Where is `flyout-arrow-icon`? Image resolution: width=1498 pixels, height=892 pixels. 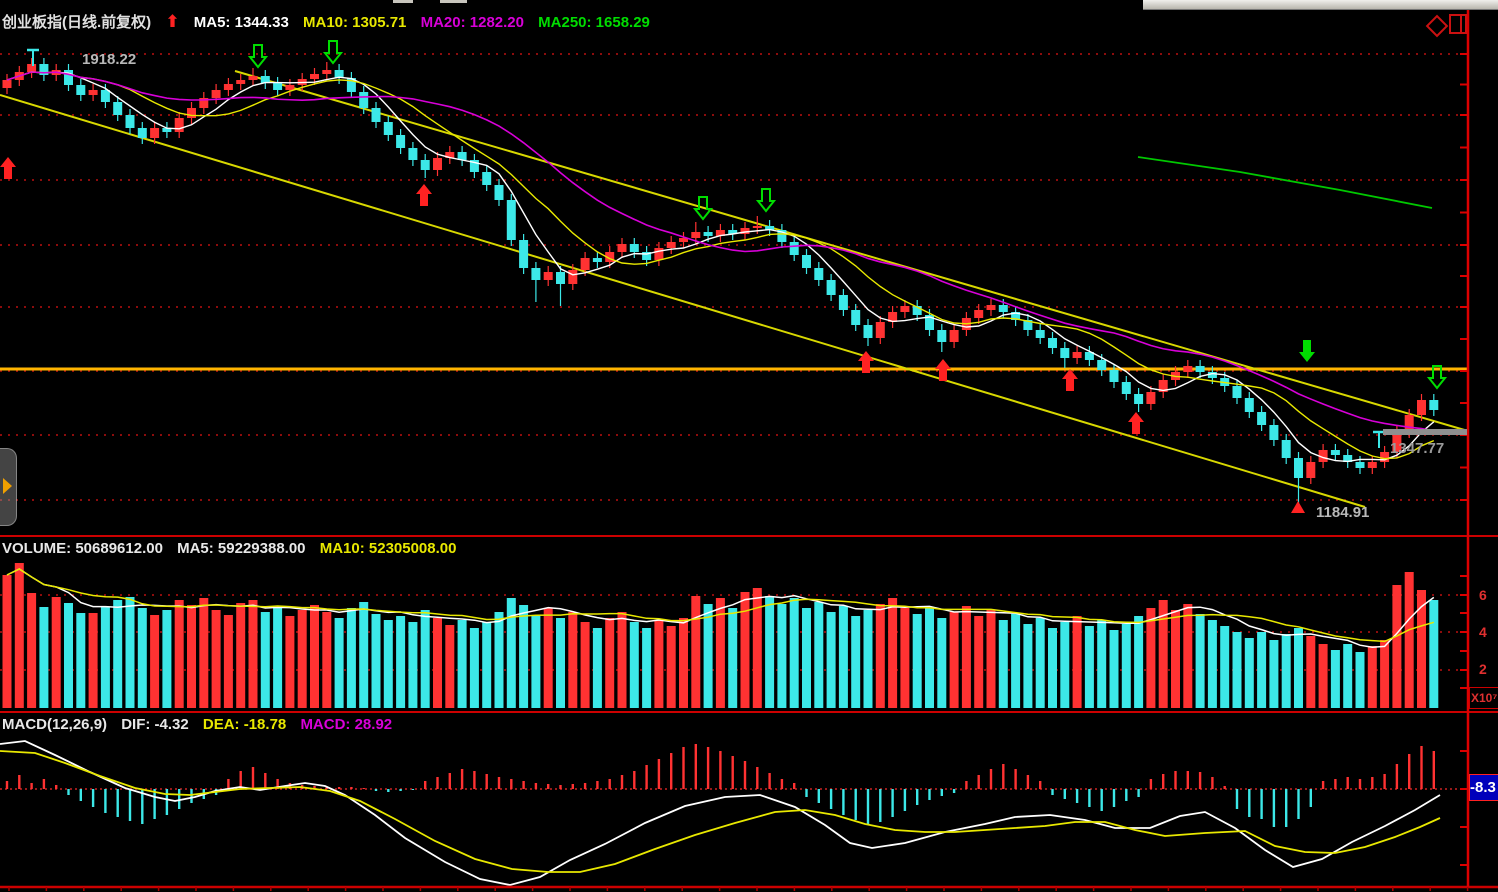
flyout-arrow-icon is located at coordinates (7, 486).